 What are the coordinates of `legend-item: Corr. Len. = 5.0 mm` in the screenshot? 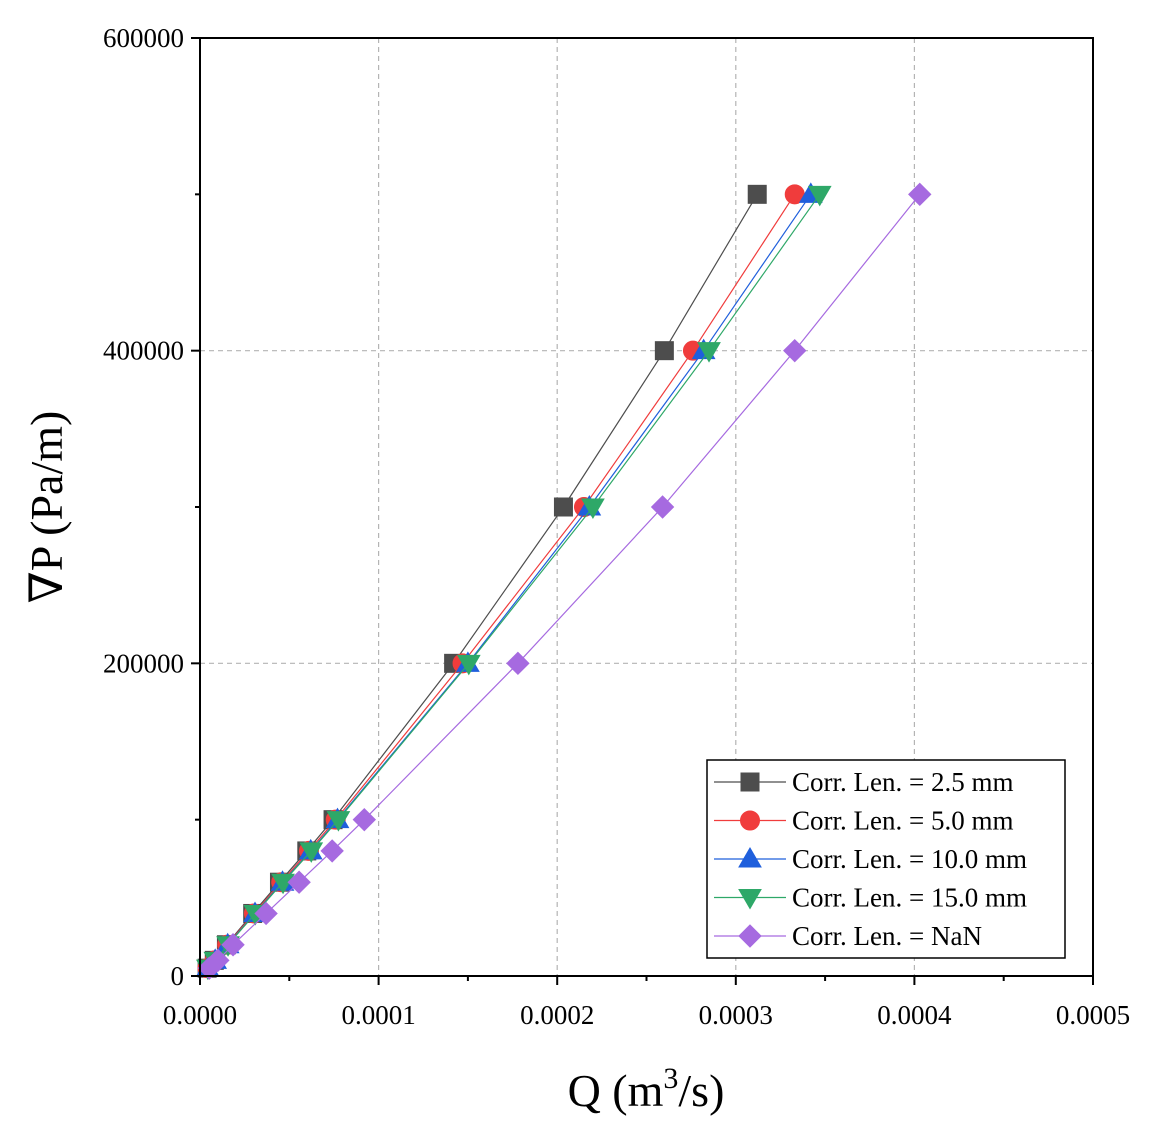 It's located at (863, 821).